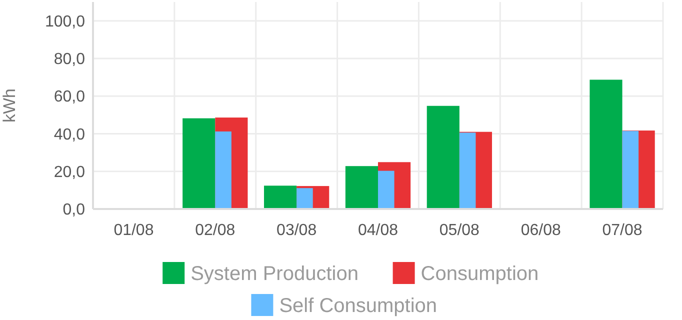  What do you see at coordinates (70, 135) in the screenshot?
I see `y-tick-label: 40,0` at bounding box center [70, 135].